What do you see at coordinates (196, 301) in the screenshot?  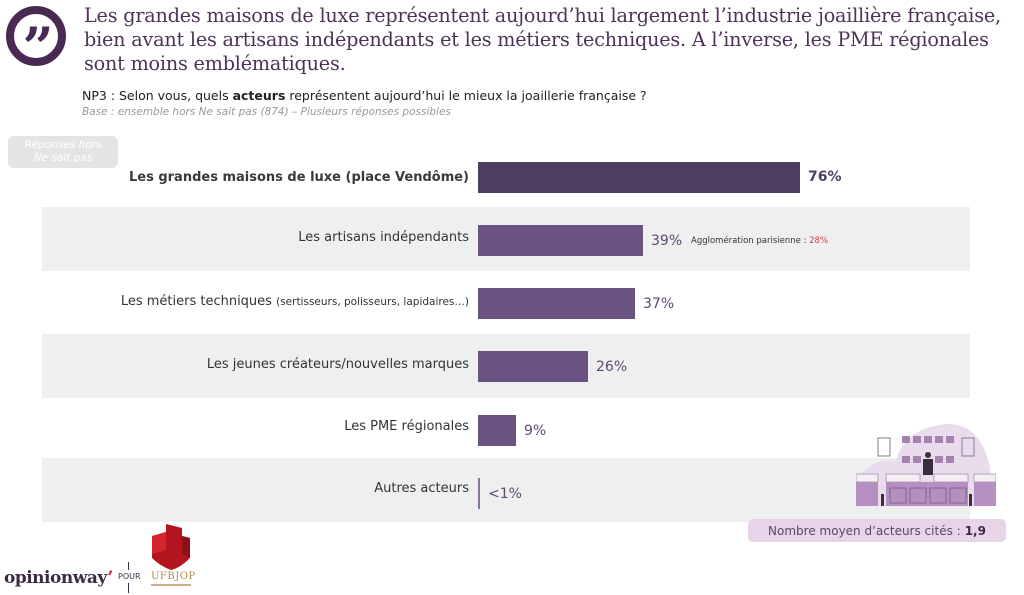 I see `category-label-main: Les métiers techniques` at bounding box center [196, 301].